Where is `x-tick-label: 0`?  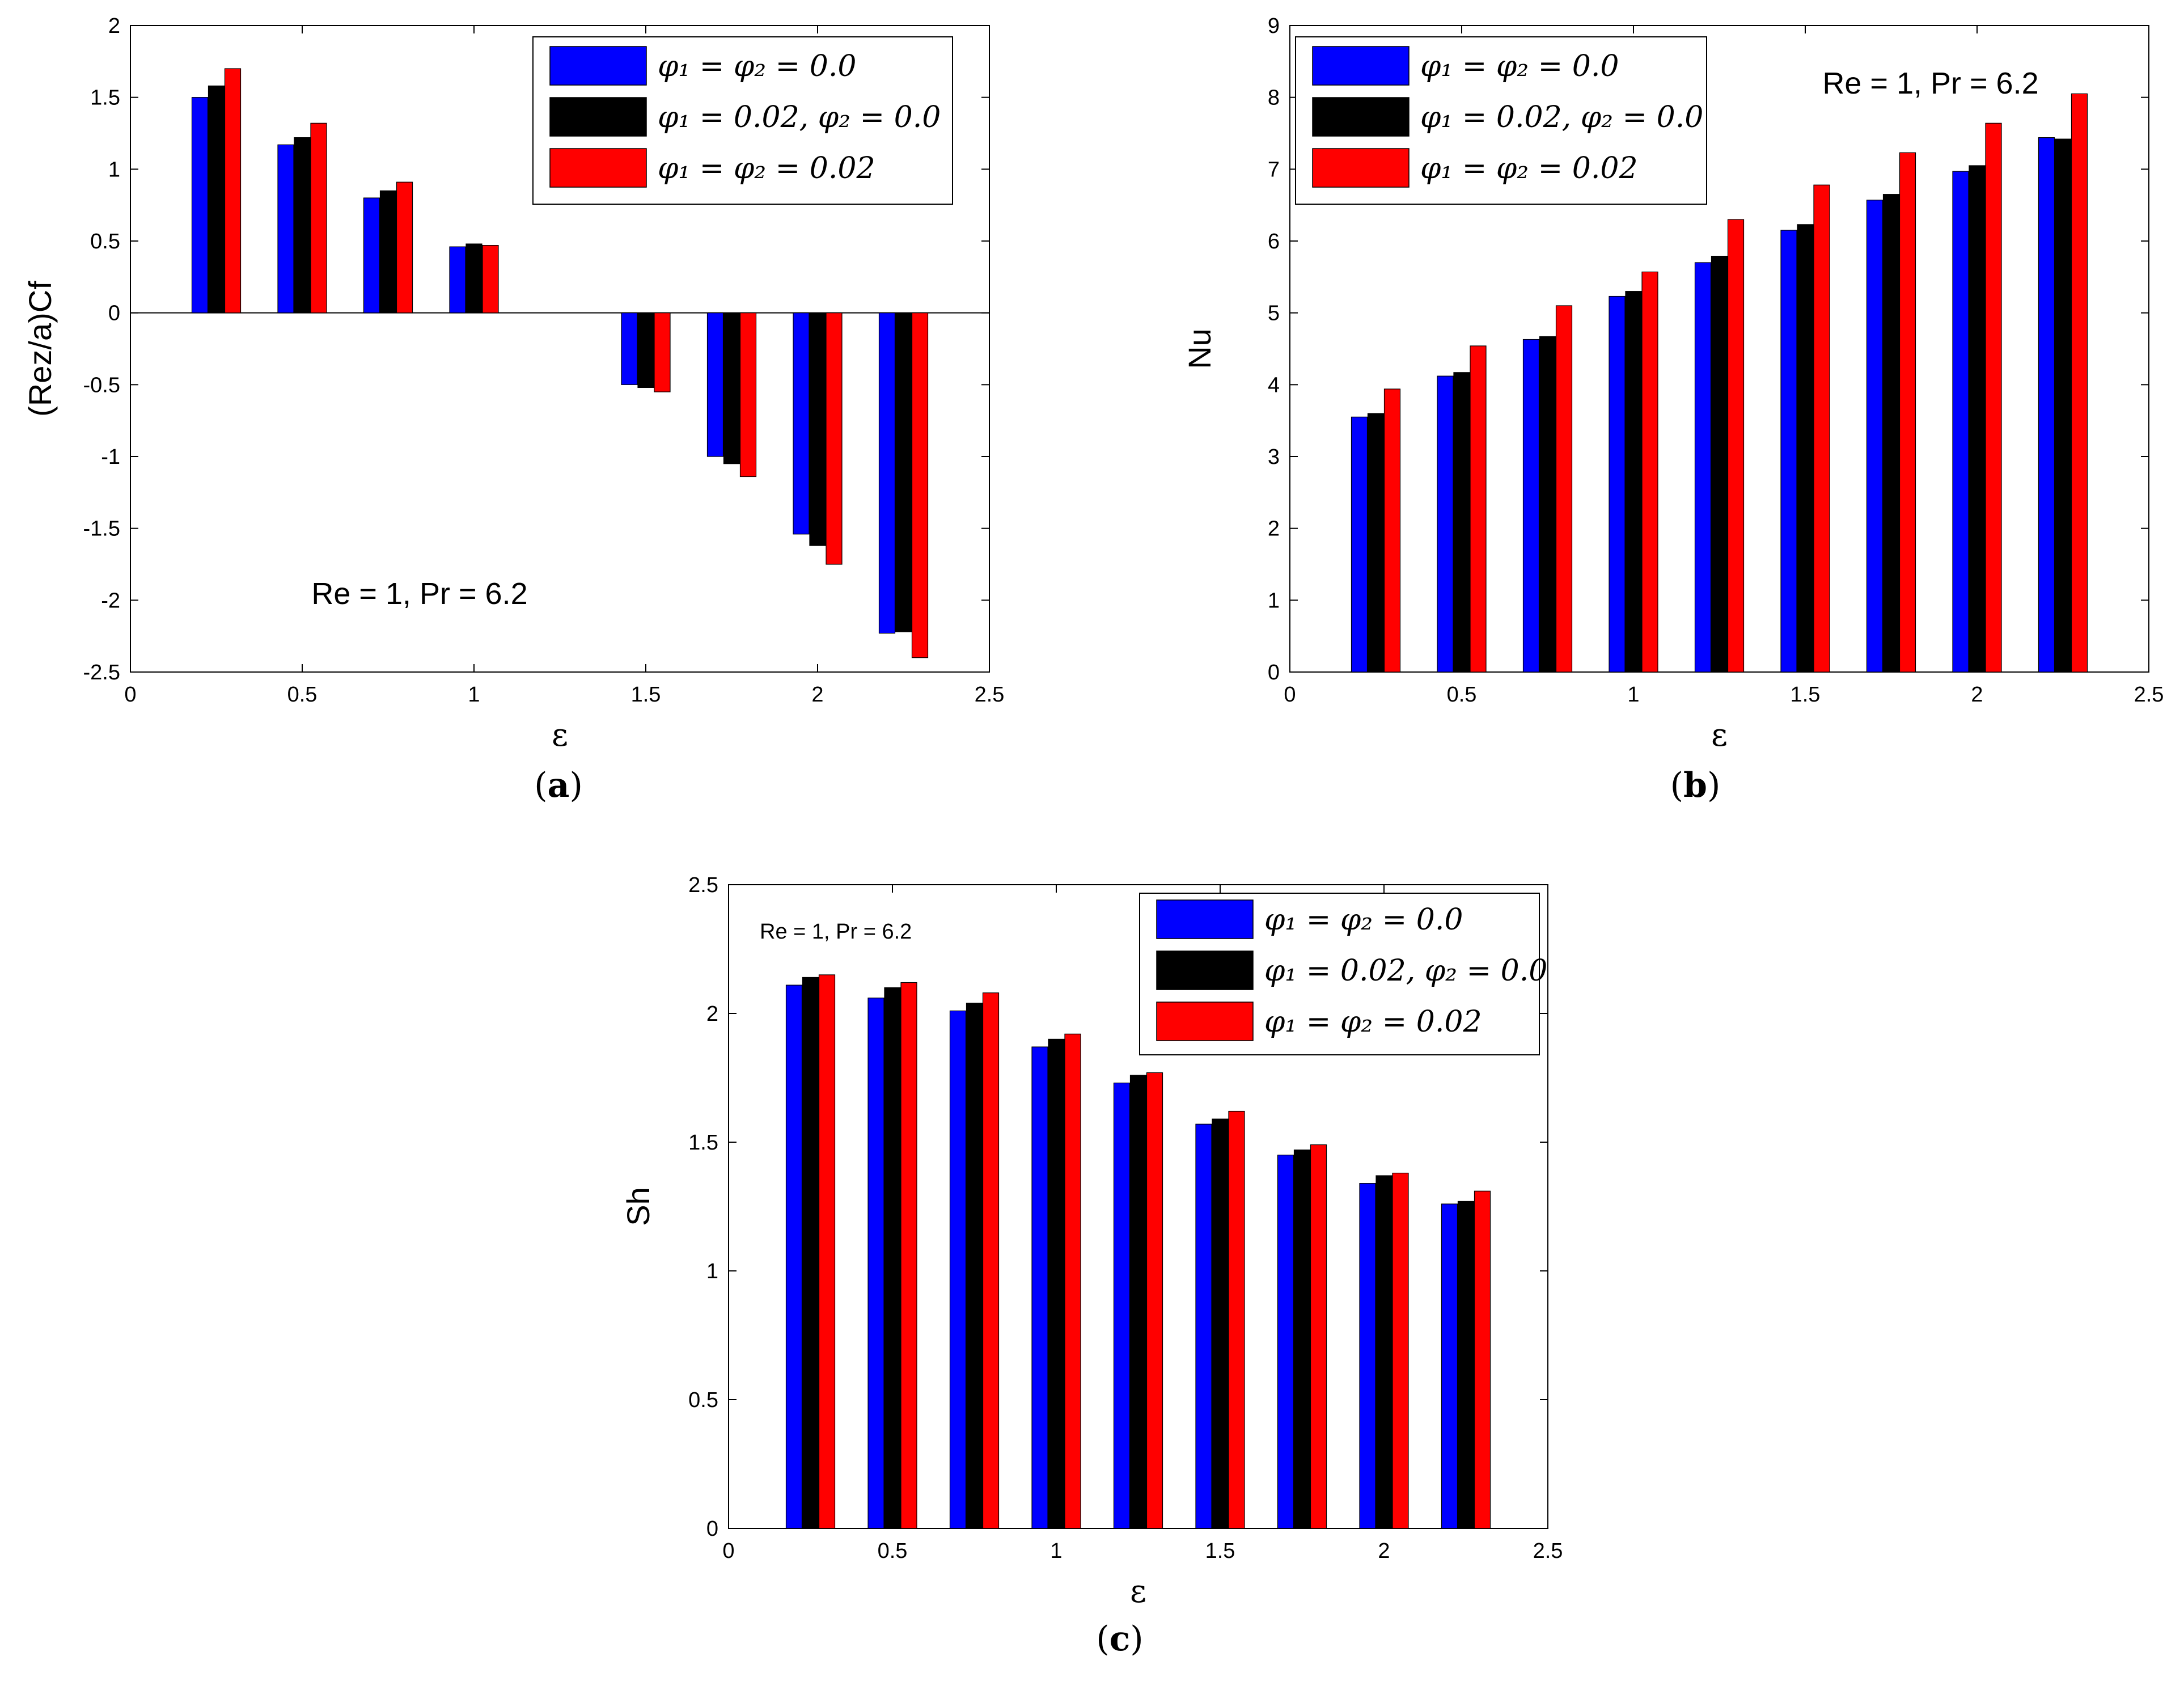 x-tick-label: 0 is located at coordinates (130, 695).